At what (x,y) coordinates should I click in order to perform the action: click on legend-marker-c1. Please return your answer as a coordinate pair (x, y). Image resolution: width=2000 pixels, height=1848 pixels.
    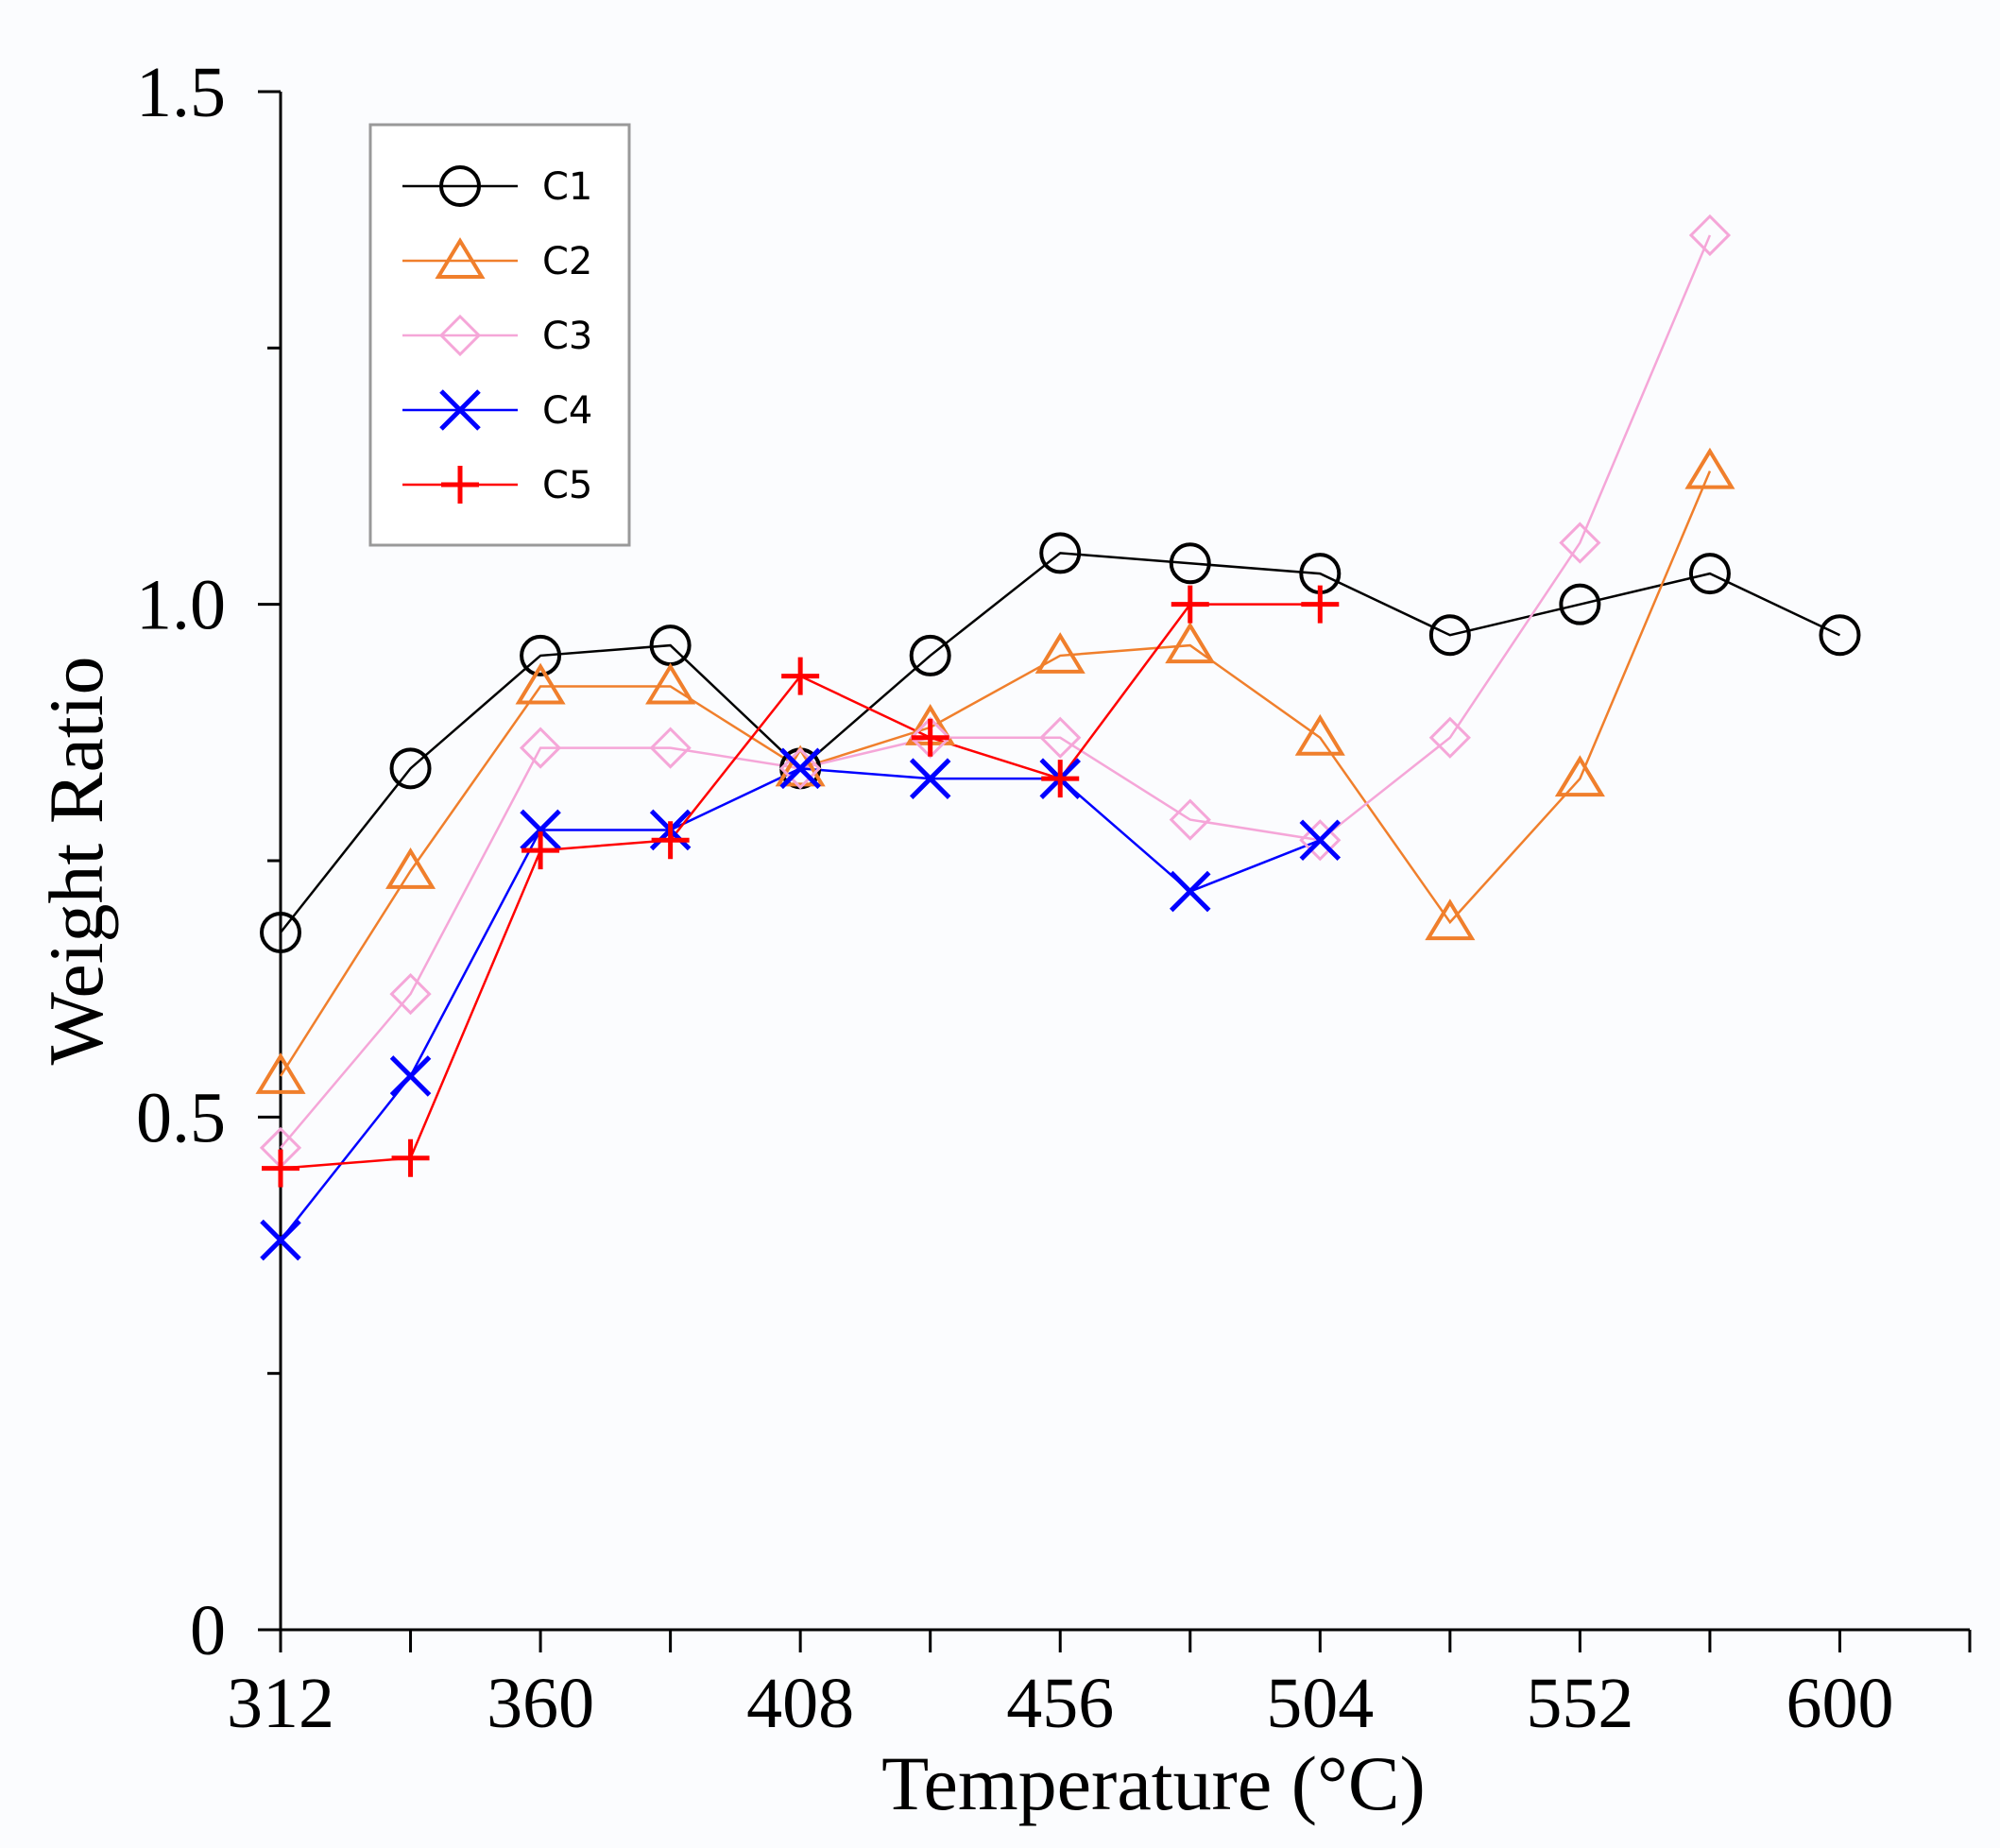
    Looking at the image, I should click on (460, 186).